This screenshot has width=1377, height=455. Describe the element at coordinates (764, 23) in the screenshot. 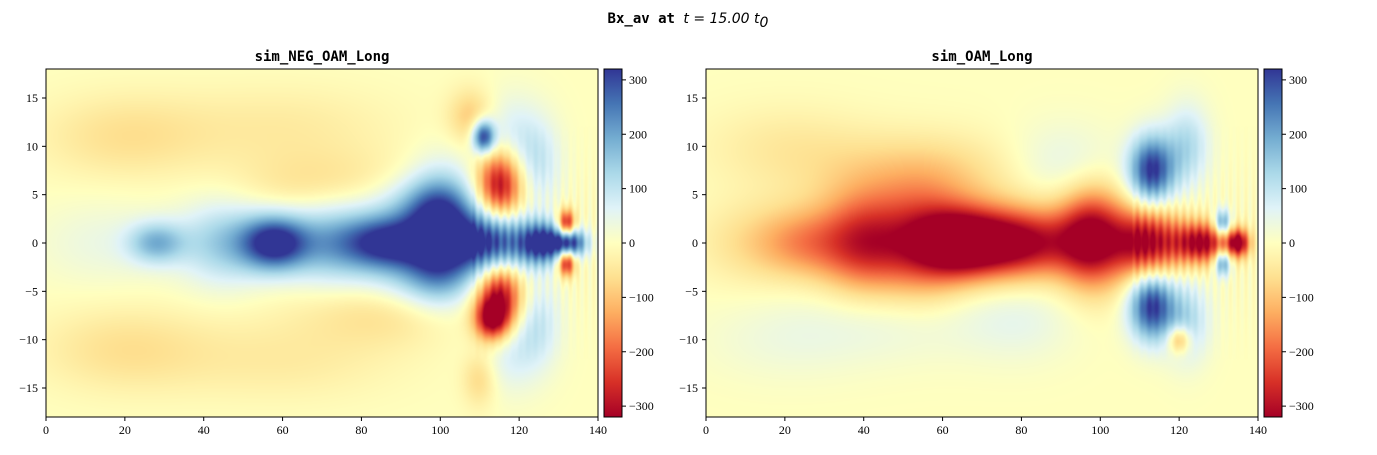

I see `figure-title-subscript: 0` at that location.